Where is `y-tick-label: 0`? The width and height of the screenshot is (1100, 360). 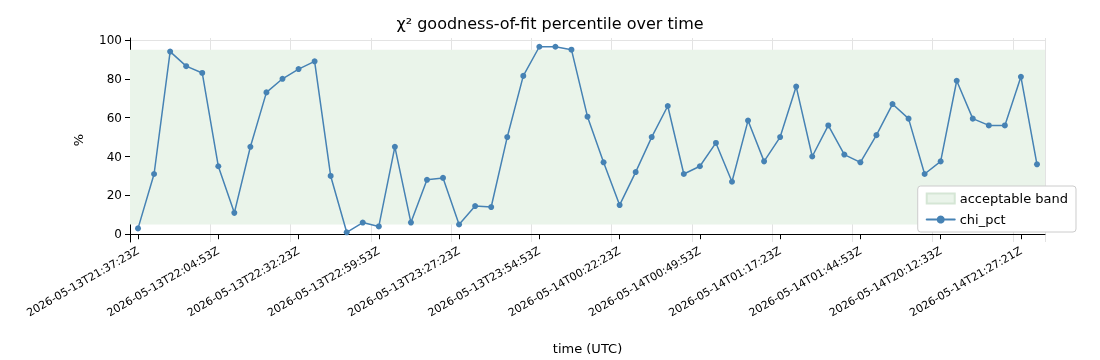
y-tick-label: 0 is located at coordinates (118, 234).